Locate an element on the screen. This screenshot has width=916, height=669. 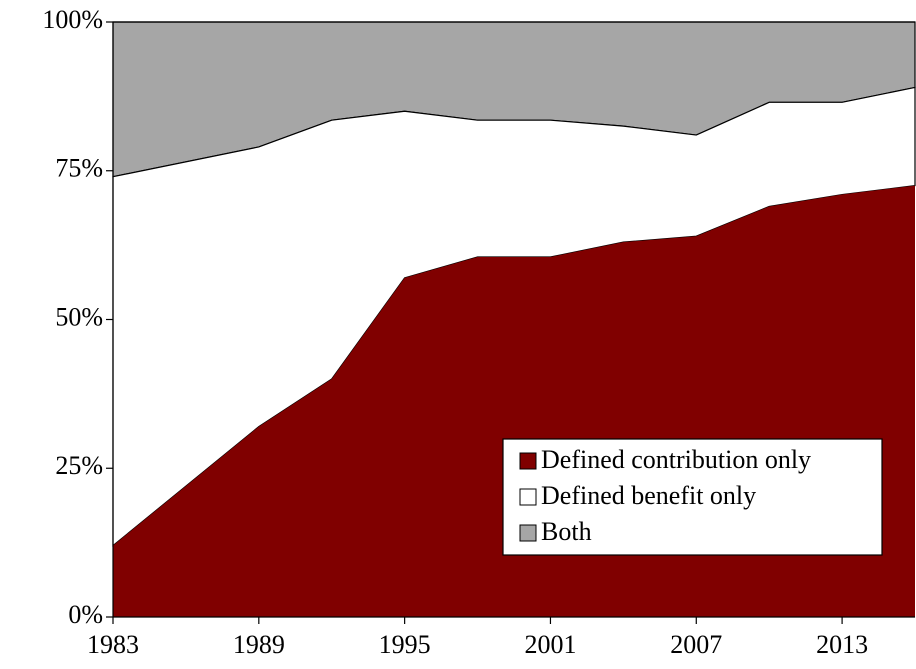
x-tick-label: 2013 is located at coordinates (842, 644).